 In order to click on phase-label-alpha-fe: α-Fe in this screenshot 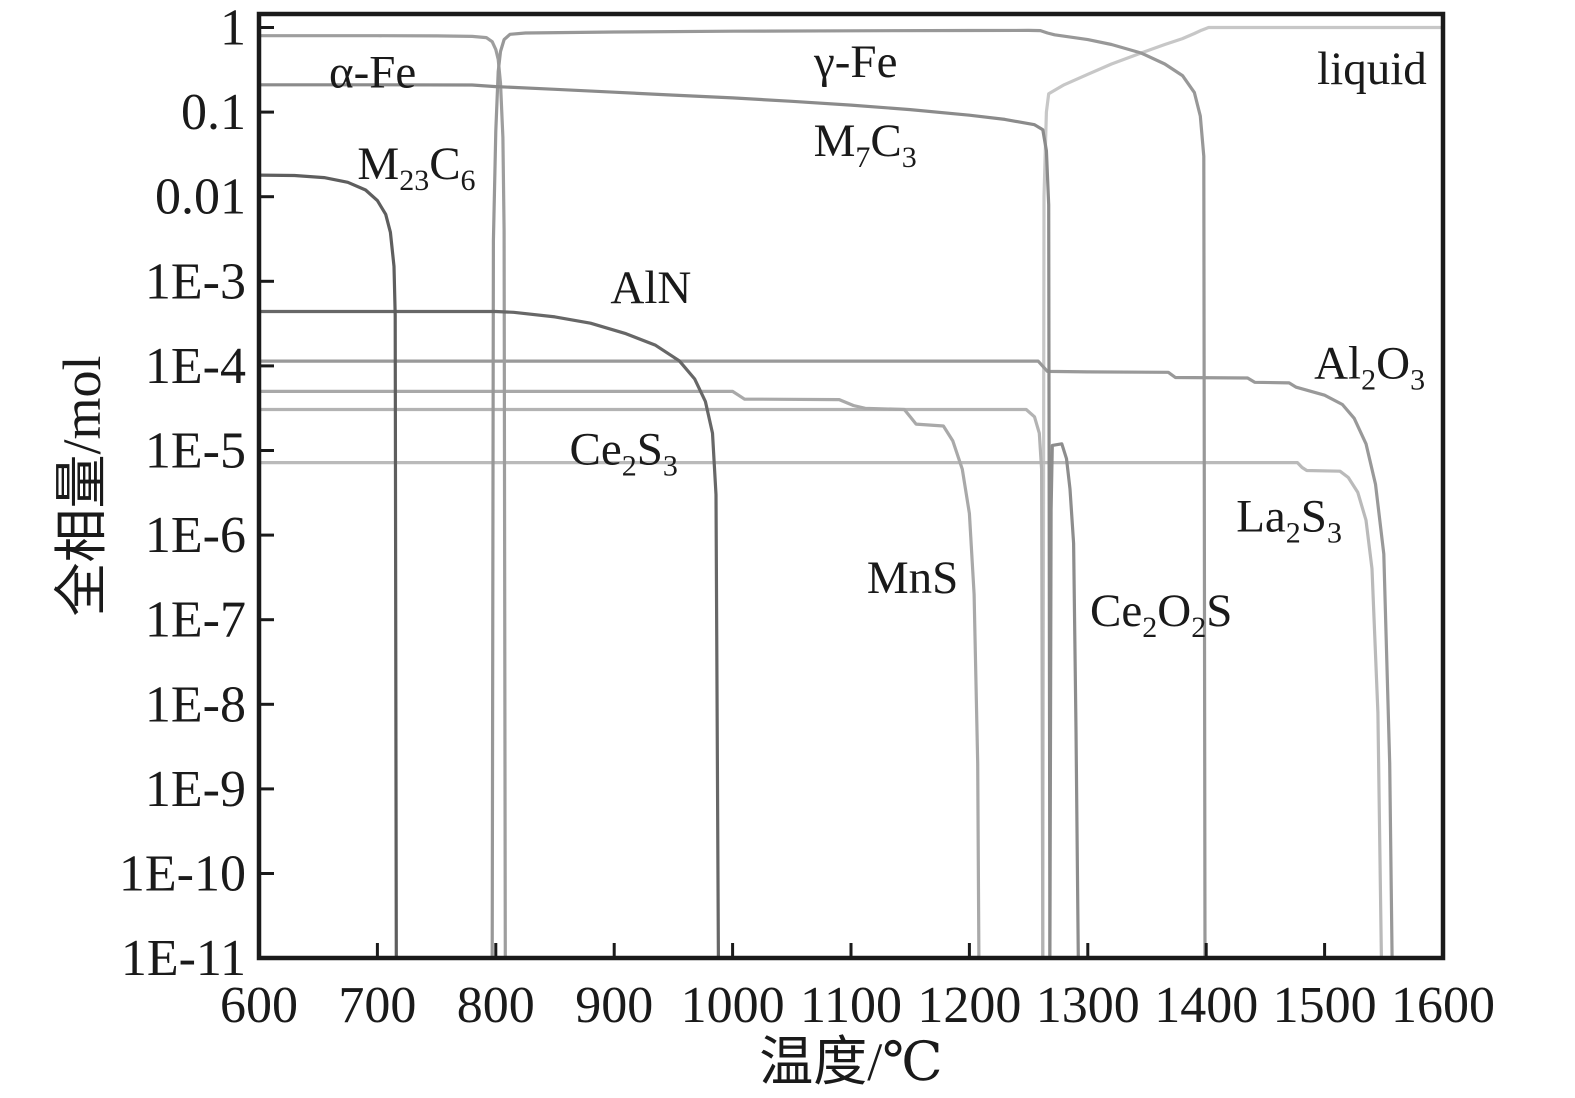, I will do `click(372, 73)`.